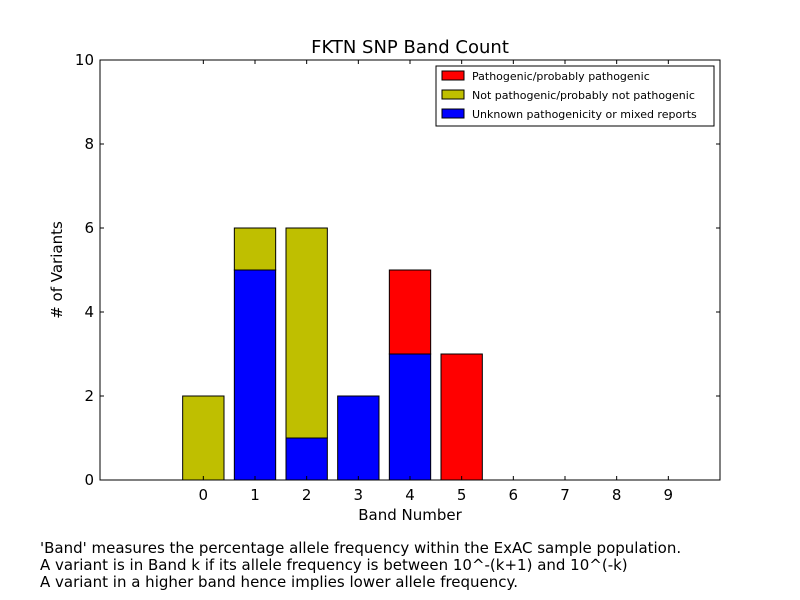 The height and width of the screenshot is (600, 800). I want to click on x-tick-label: 7, so click(565, 495).